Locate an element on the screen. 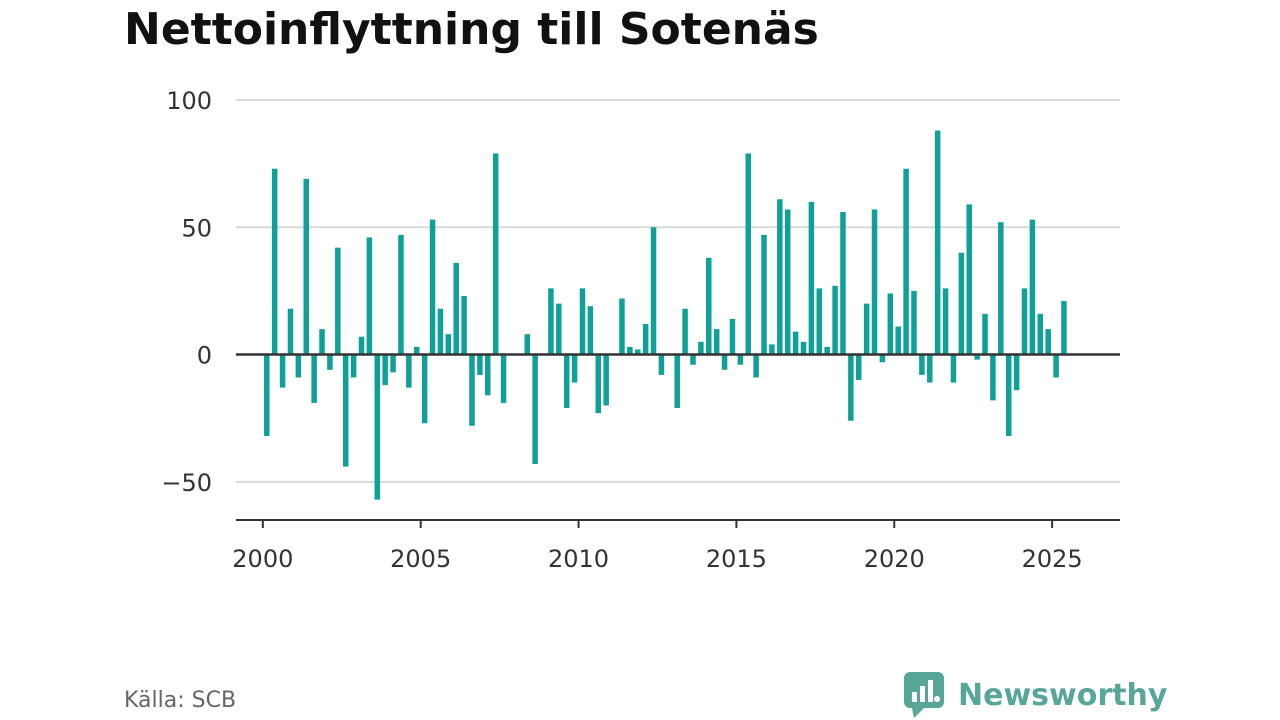  x-tick-labels: 2000 2005 2010 2015 2020 2025 is located at coordinates (657, 559).